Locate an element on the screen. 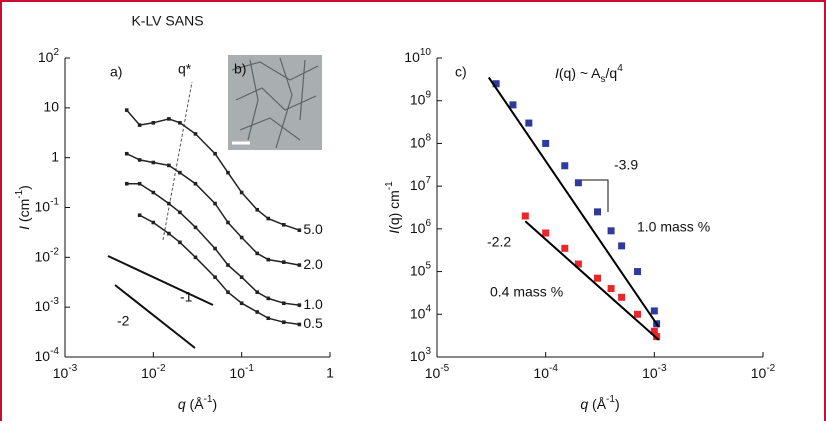 The height and width of the screenshot is (427, 826). x-tick-label: 10⁻⁵ is located at coordinates (437, 372).